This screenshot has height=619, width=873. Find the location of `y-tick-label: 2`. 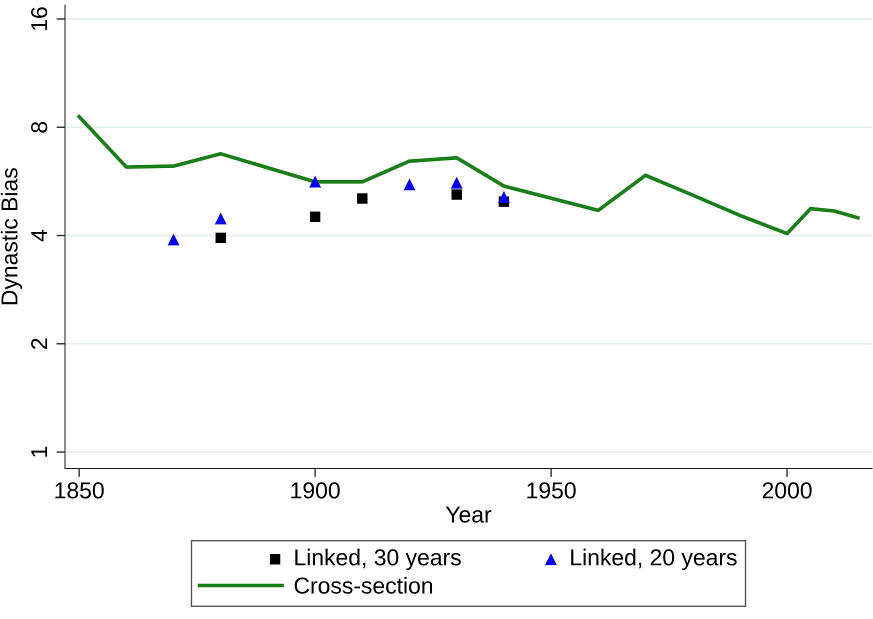

y-tick-label: 2 is located at coordinates (39, 343).